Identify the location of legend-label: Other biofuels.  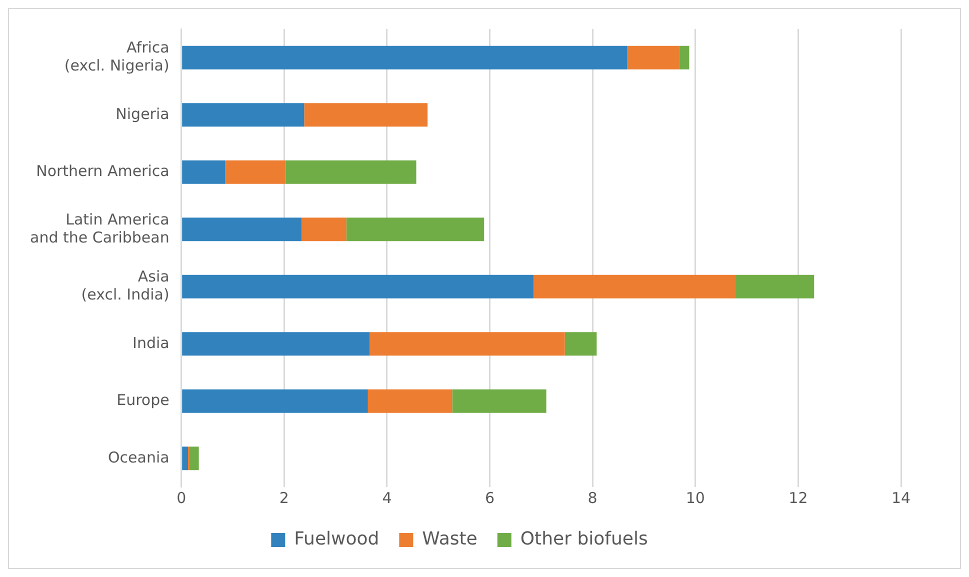
(584, 539).